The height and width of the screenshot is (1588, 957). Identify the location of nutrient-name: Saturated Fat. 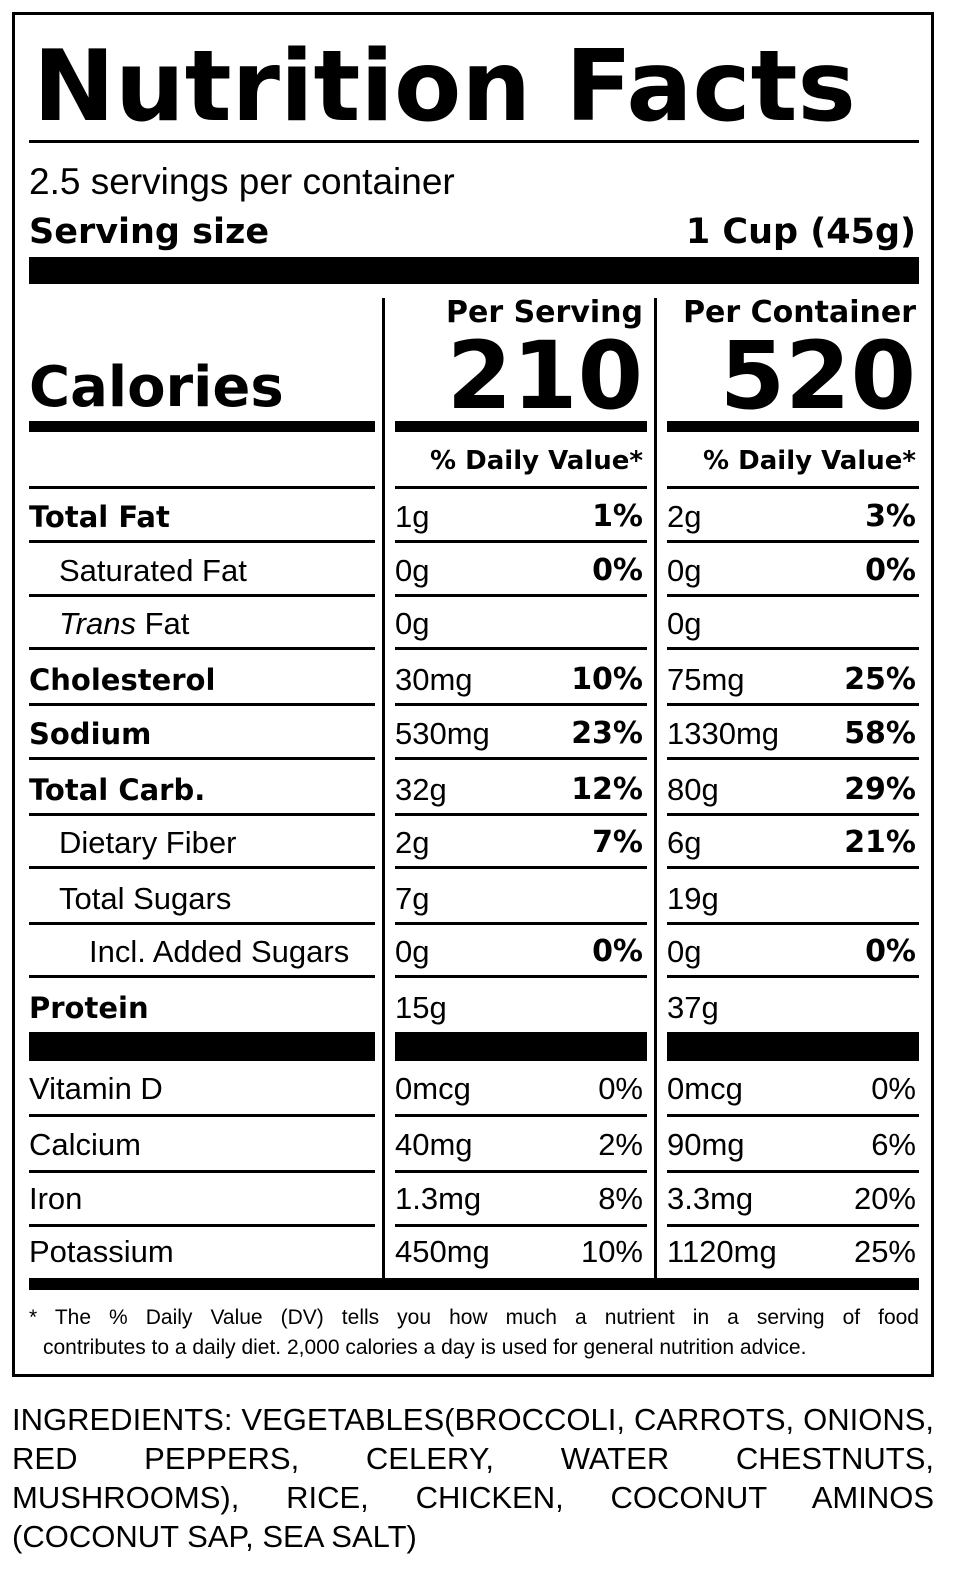
(153, 570).